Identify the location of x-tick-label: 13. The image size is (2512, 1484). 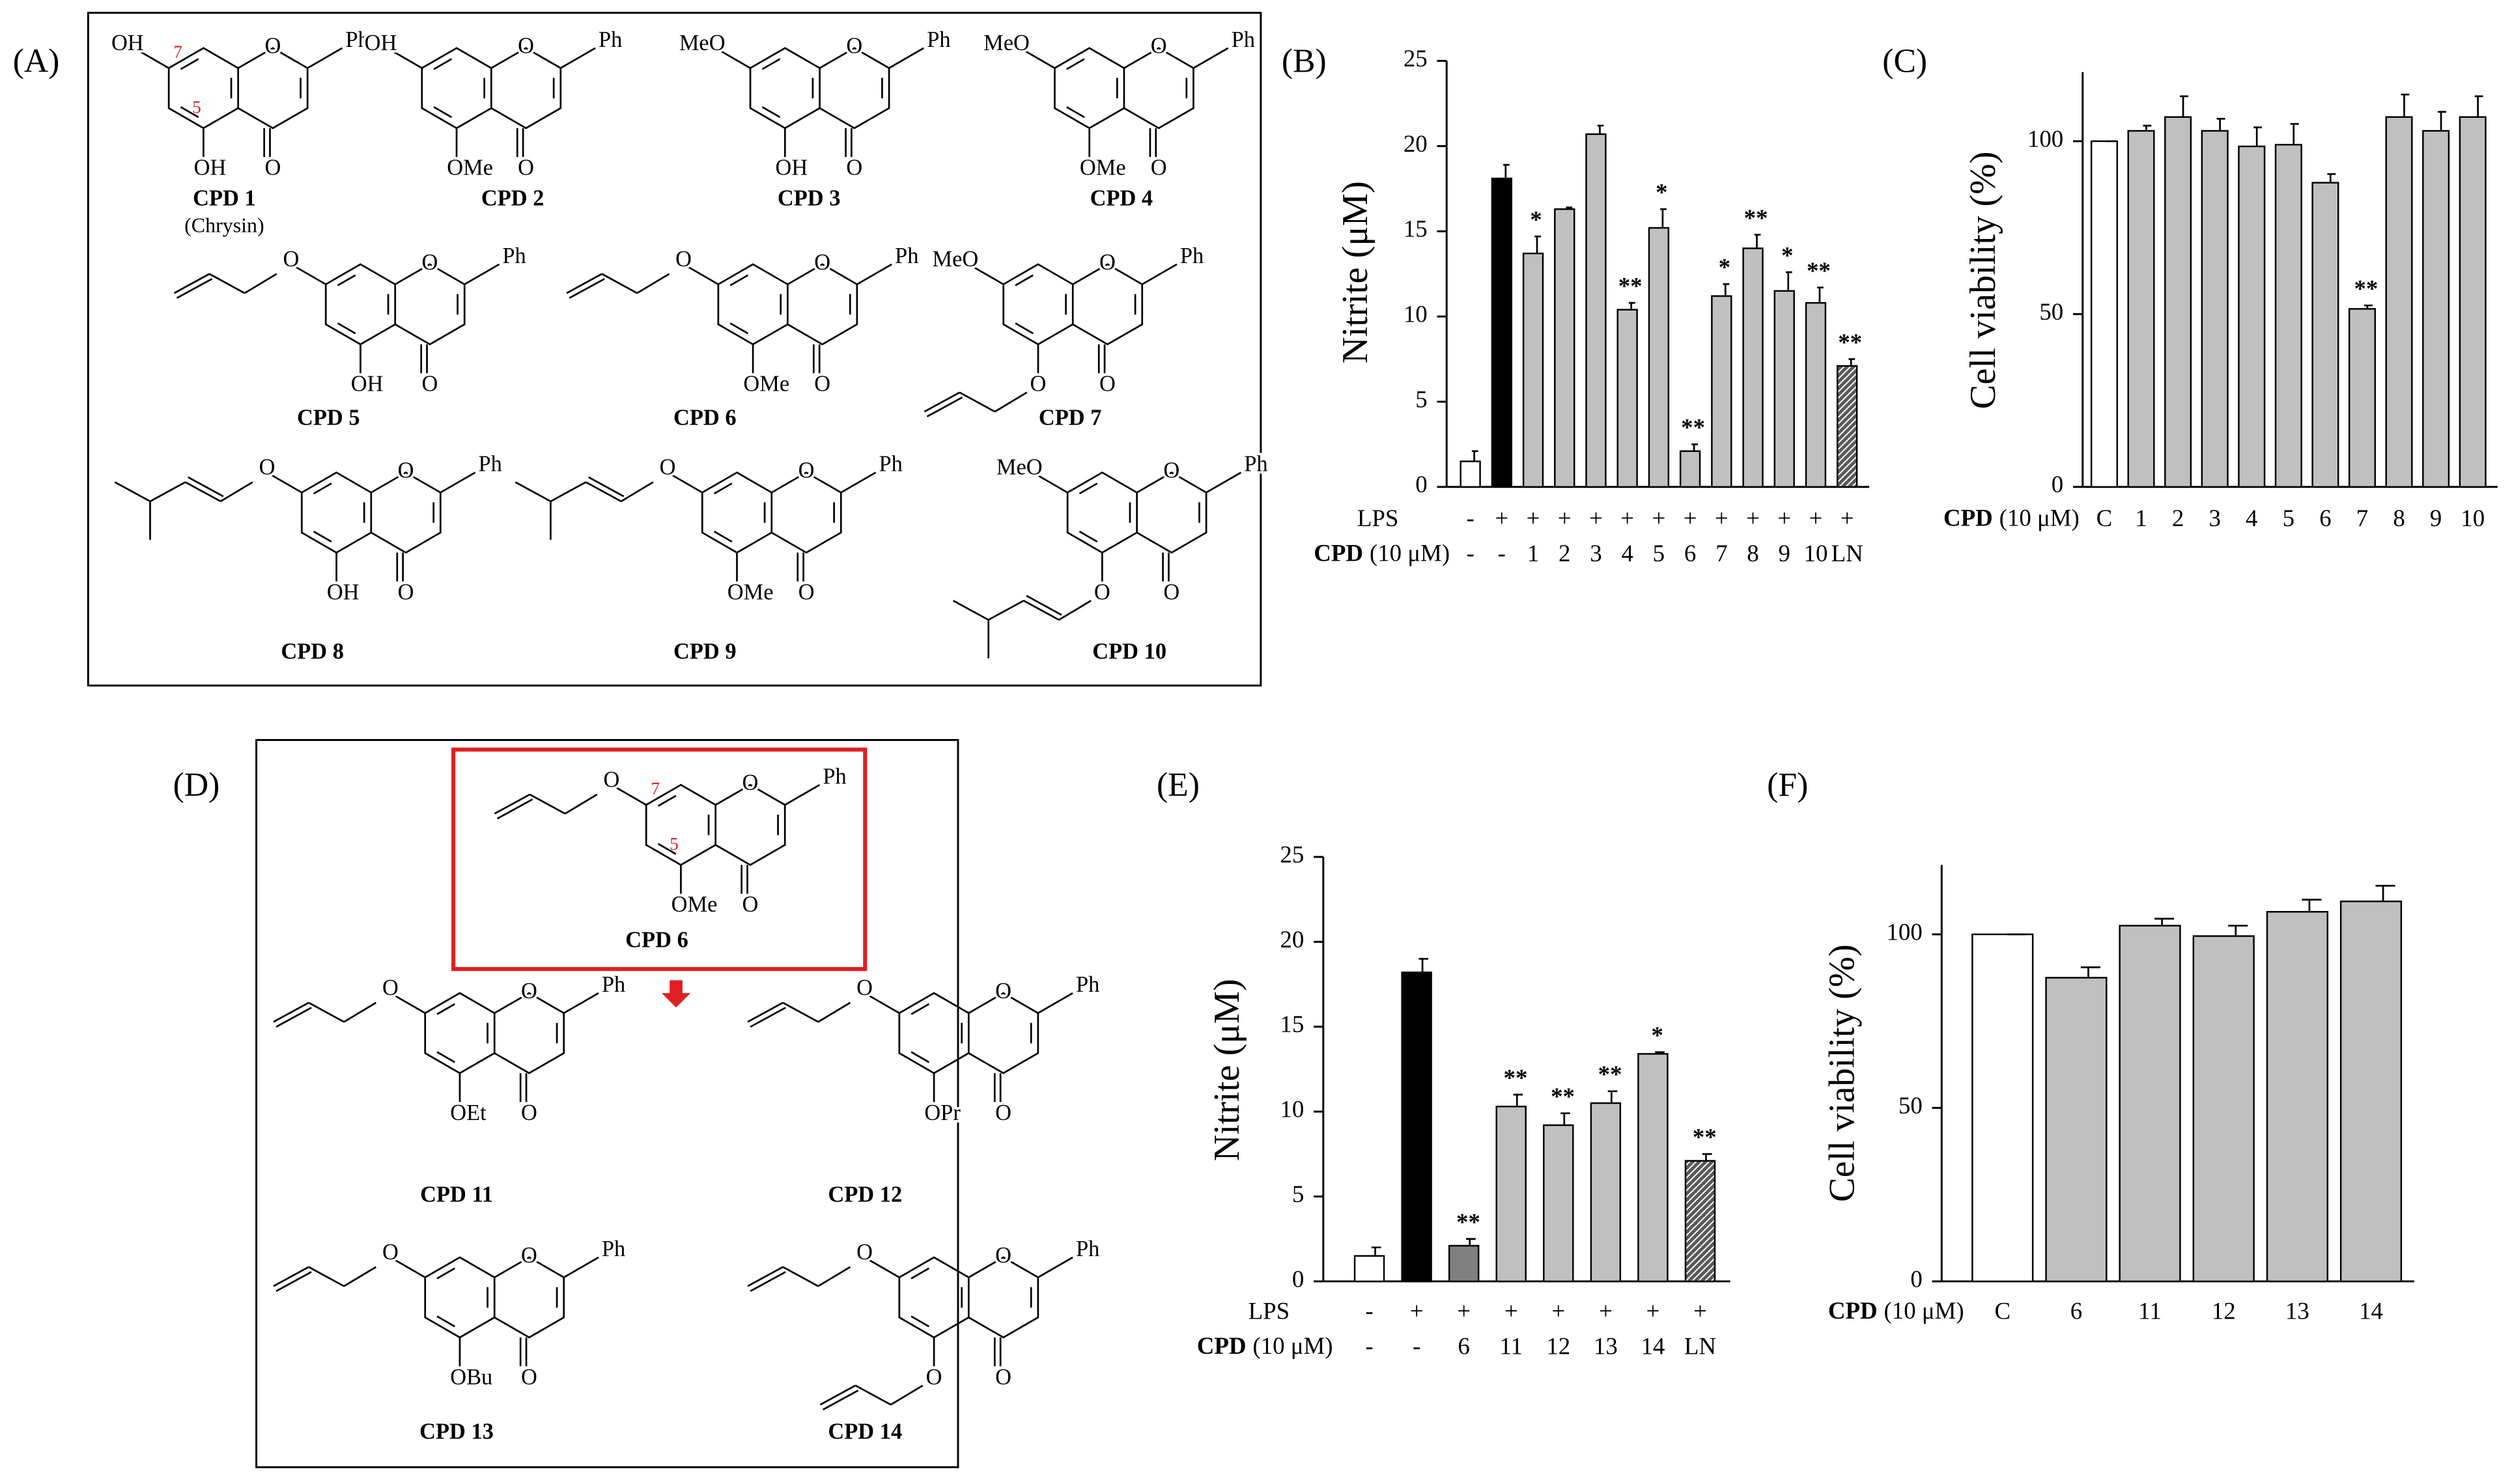
(1606, 1347).